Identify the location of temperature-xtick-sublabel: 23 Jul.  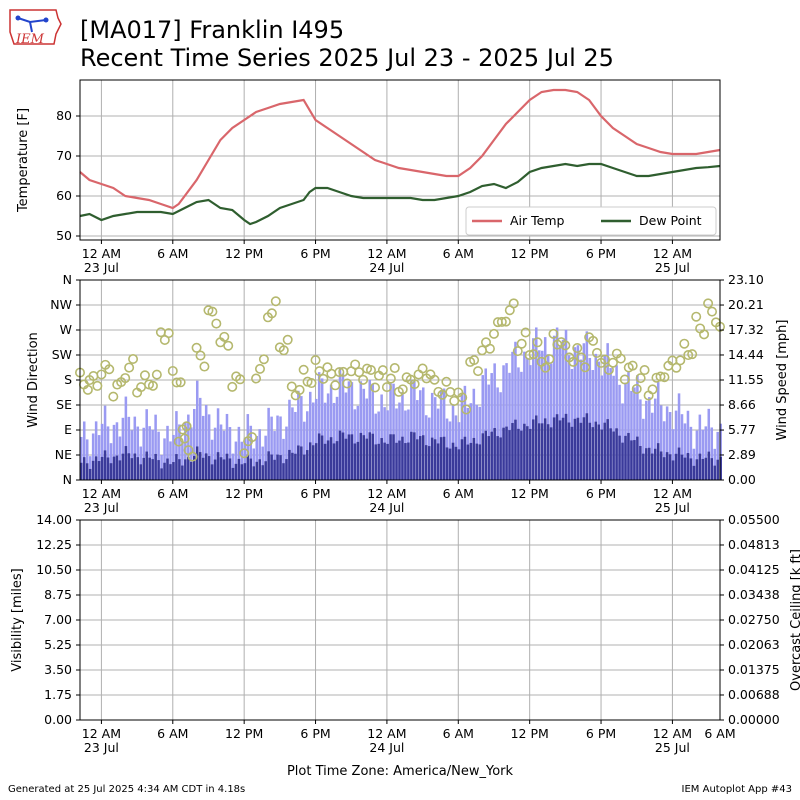
(101, 267).